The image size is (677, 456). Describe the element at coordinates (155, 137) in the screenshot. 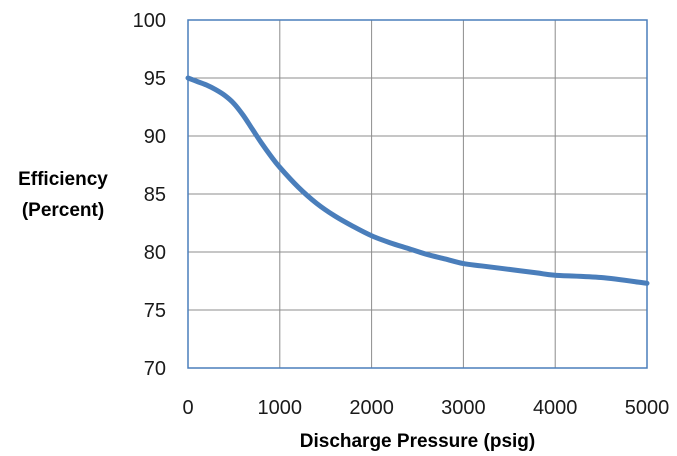

I see `y-tick-label: 90` at that location.